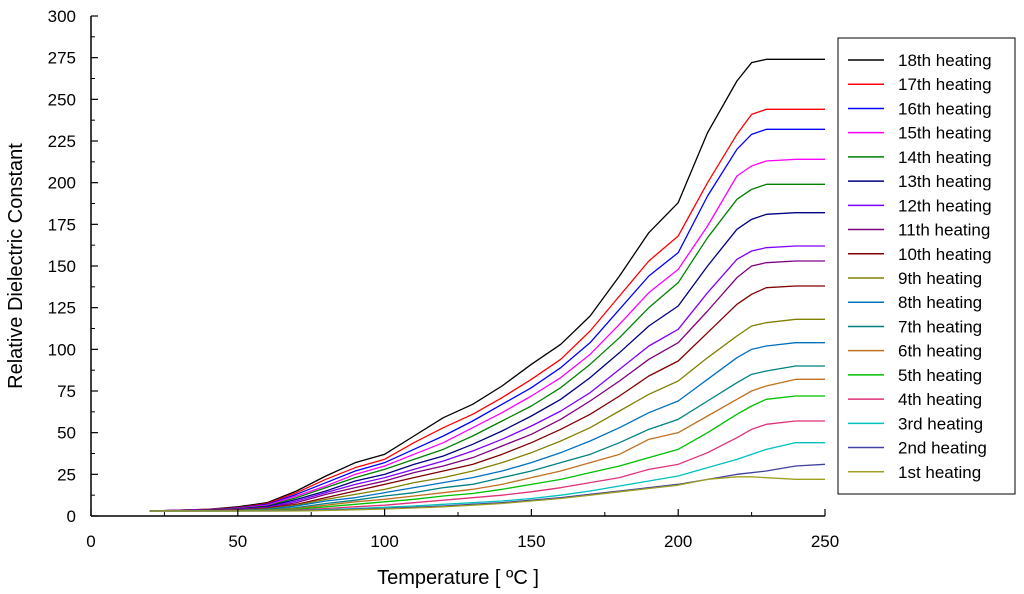 The width and height of the screenshot is (1024, 594). What do you see at coordinates (62, 58) in the screenshot?
I see `y-tick-label: 275` at bounding box center [62, 58].